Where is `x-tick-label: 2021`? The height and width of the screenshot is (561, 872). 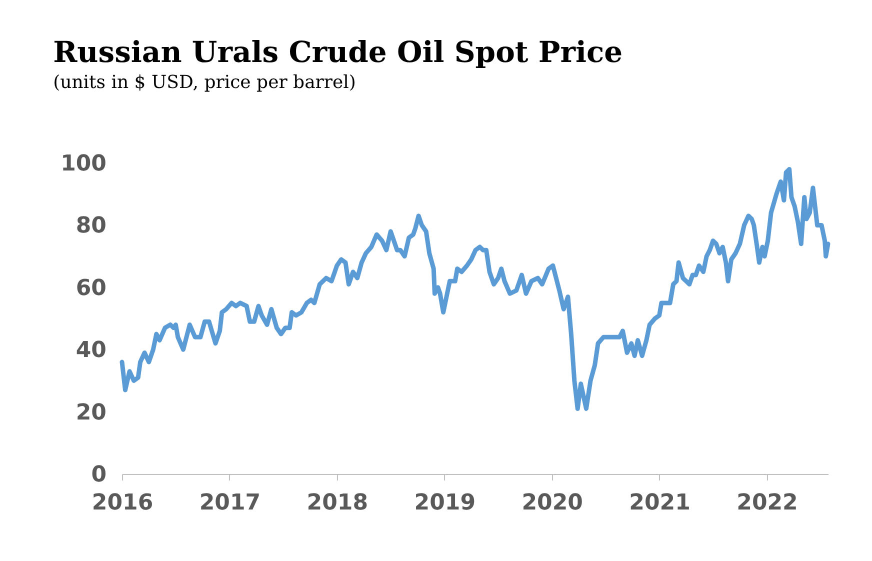
x-tick-label: 2021 is located at coordinates (659, 503).